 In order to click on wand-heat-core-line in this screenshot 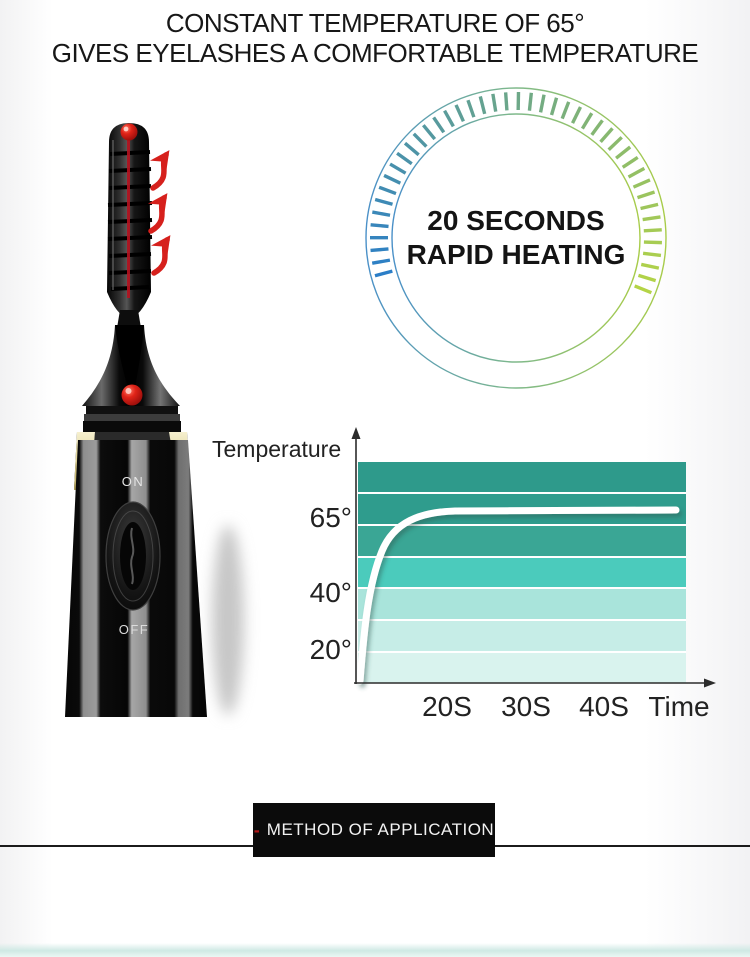, I will do `click(128, 217)`.